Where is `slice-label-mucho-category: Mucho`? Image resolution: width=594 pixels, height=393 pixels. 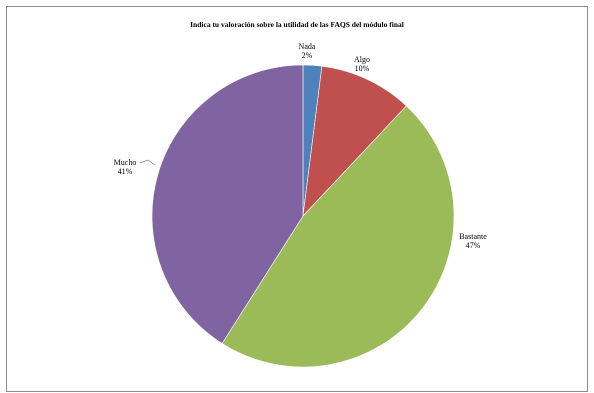 slice-label-mucho-category: Mucho is located at coordinates (125, 162).